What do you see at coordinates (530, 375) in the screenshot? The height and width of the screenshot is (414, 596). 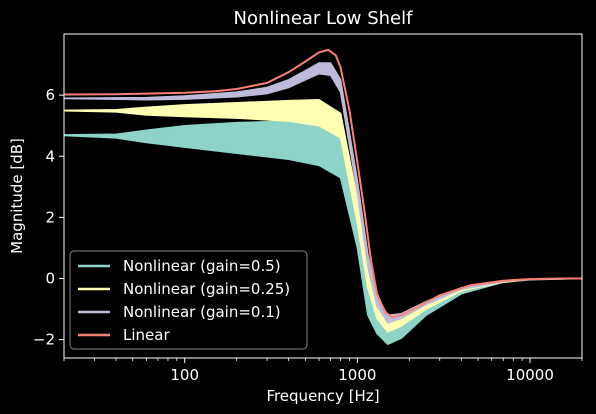 I see `x-tick-label: 10000` at bounding box center [530, 375].